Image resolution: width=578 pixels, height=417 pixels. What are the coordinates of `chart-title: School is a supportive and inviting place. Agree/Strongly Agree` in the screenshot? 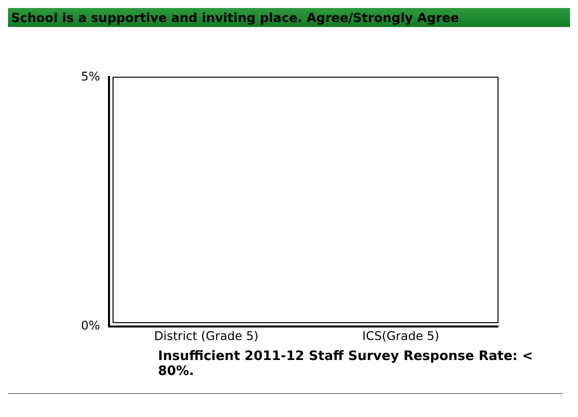 It's located at (289, 17).